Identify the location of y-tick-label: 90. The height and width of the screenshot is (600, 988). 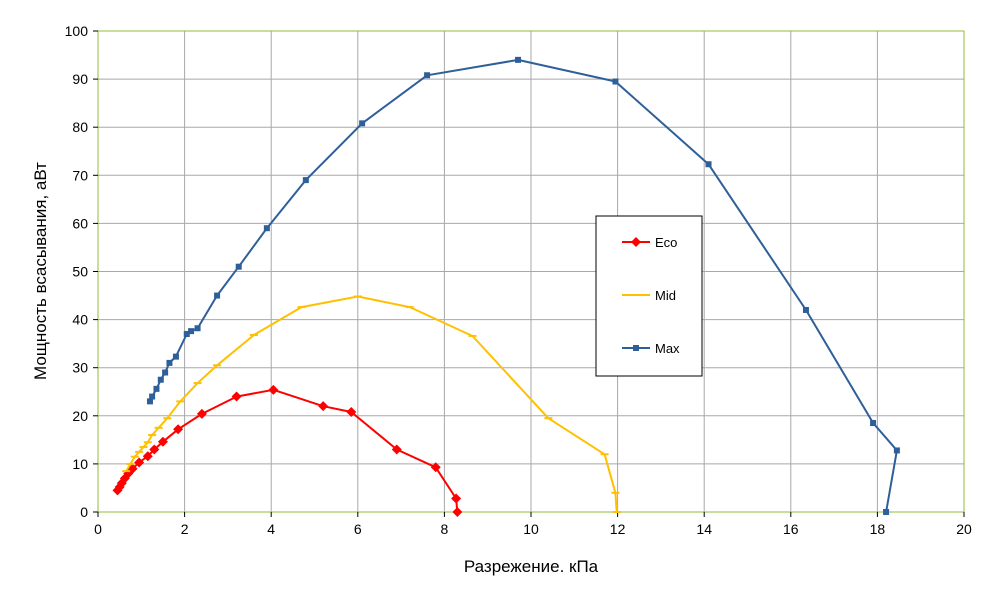
(80, 79).